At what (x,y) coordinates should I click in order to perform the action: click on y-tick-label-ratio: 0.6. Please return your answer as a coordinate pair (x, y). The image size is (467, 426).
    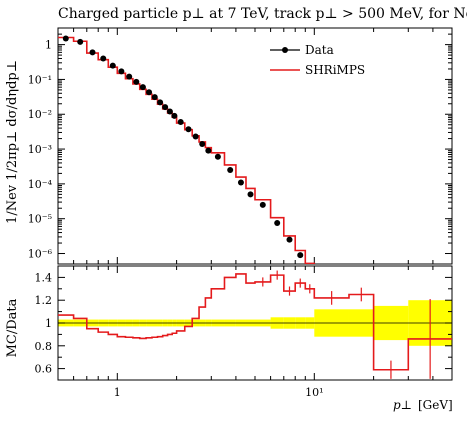
    Looking at the image, I should click on (44, 369).